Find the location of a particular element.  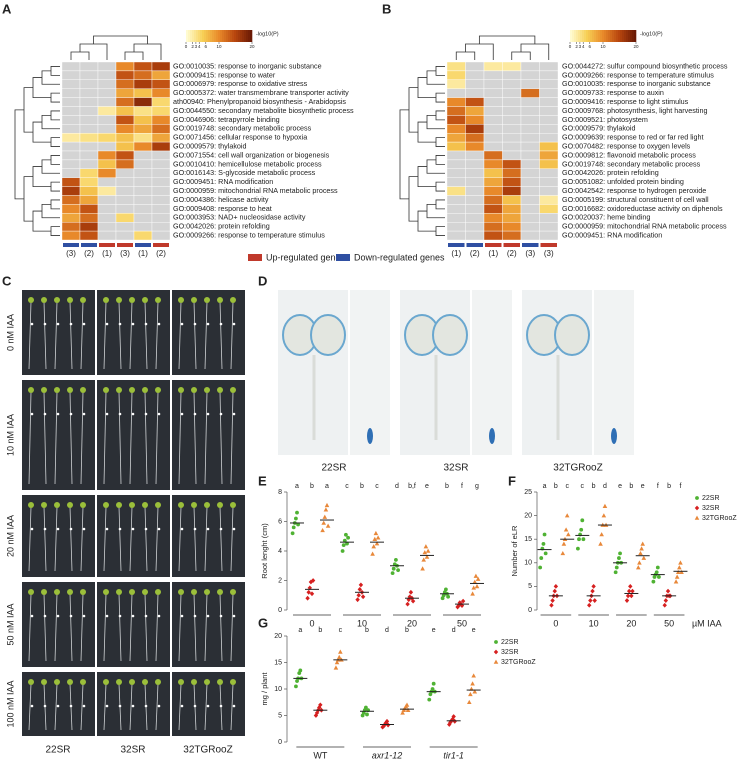

y-tick-label: 15 is located at coordinates (278, 662).